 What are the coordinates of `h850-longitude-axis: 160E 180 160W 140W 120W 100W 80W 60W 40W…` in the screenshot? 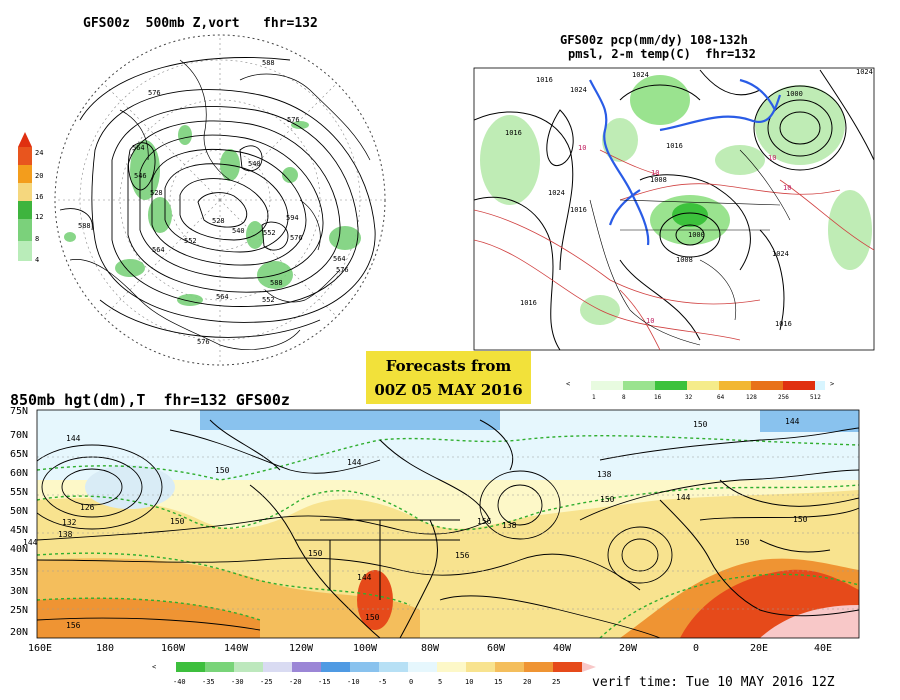 It's located at (430, 648).